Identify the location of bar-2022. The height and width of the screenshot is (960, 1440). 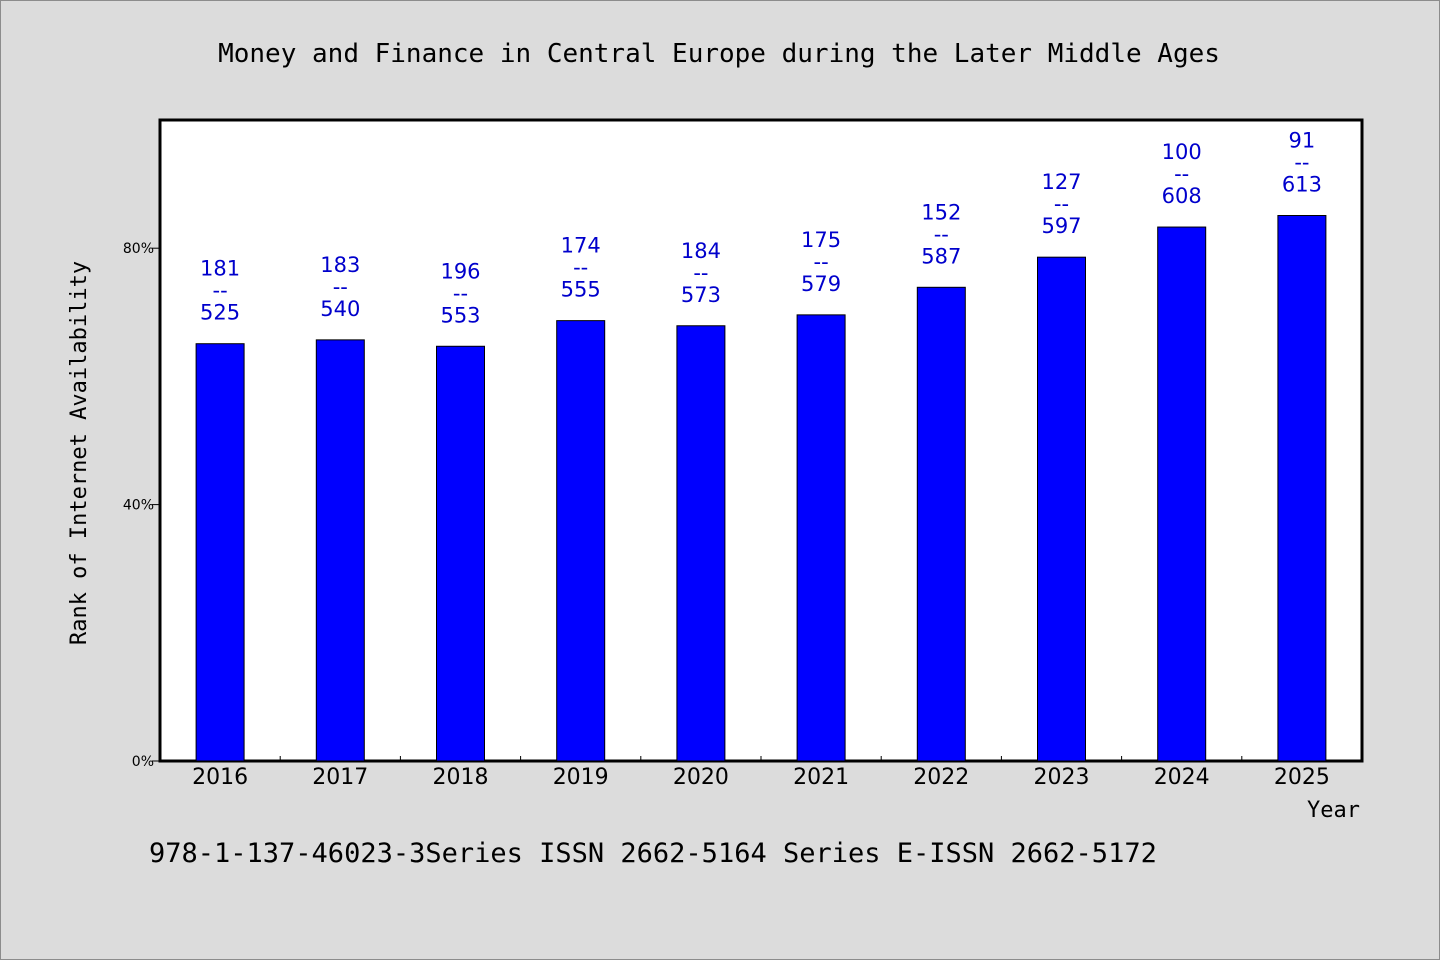
(941, 524).